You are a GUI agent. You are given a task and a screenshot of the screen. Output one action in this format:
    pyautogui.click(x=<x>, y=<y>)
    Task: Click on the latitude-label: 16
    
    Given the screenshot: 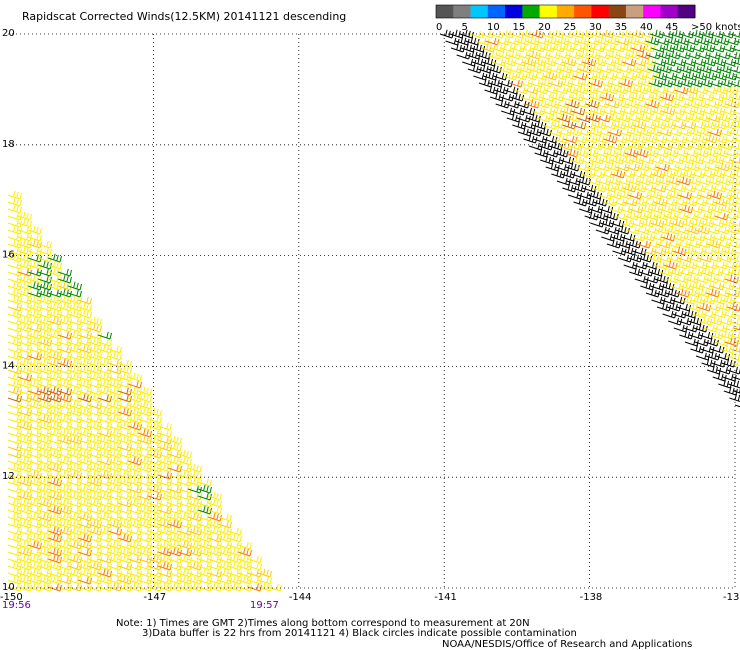 What is the action you would take?
    pyautogui.click(x=8, y=255)
    